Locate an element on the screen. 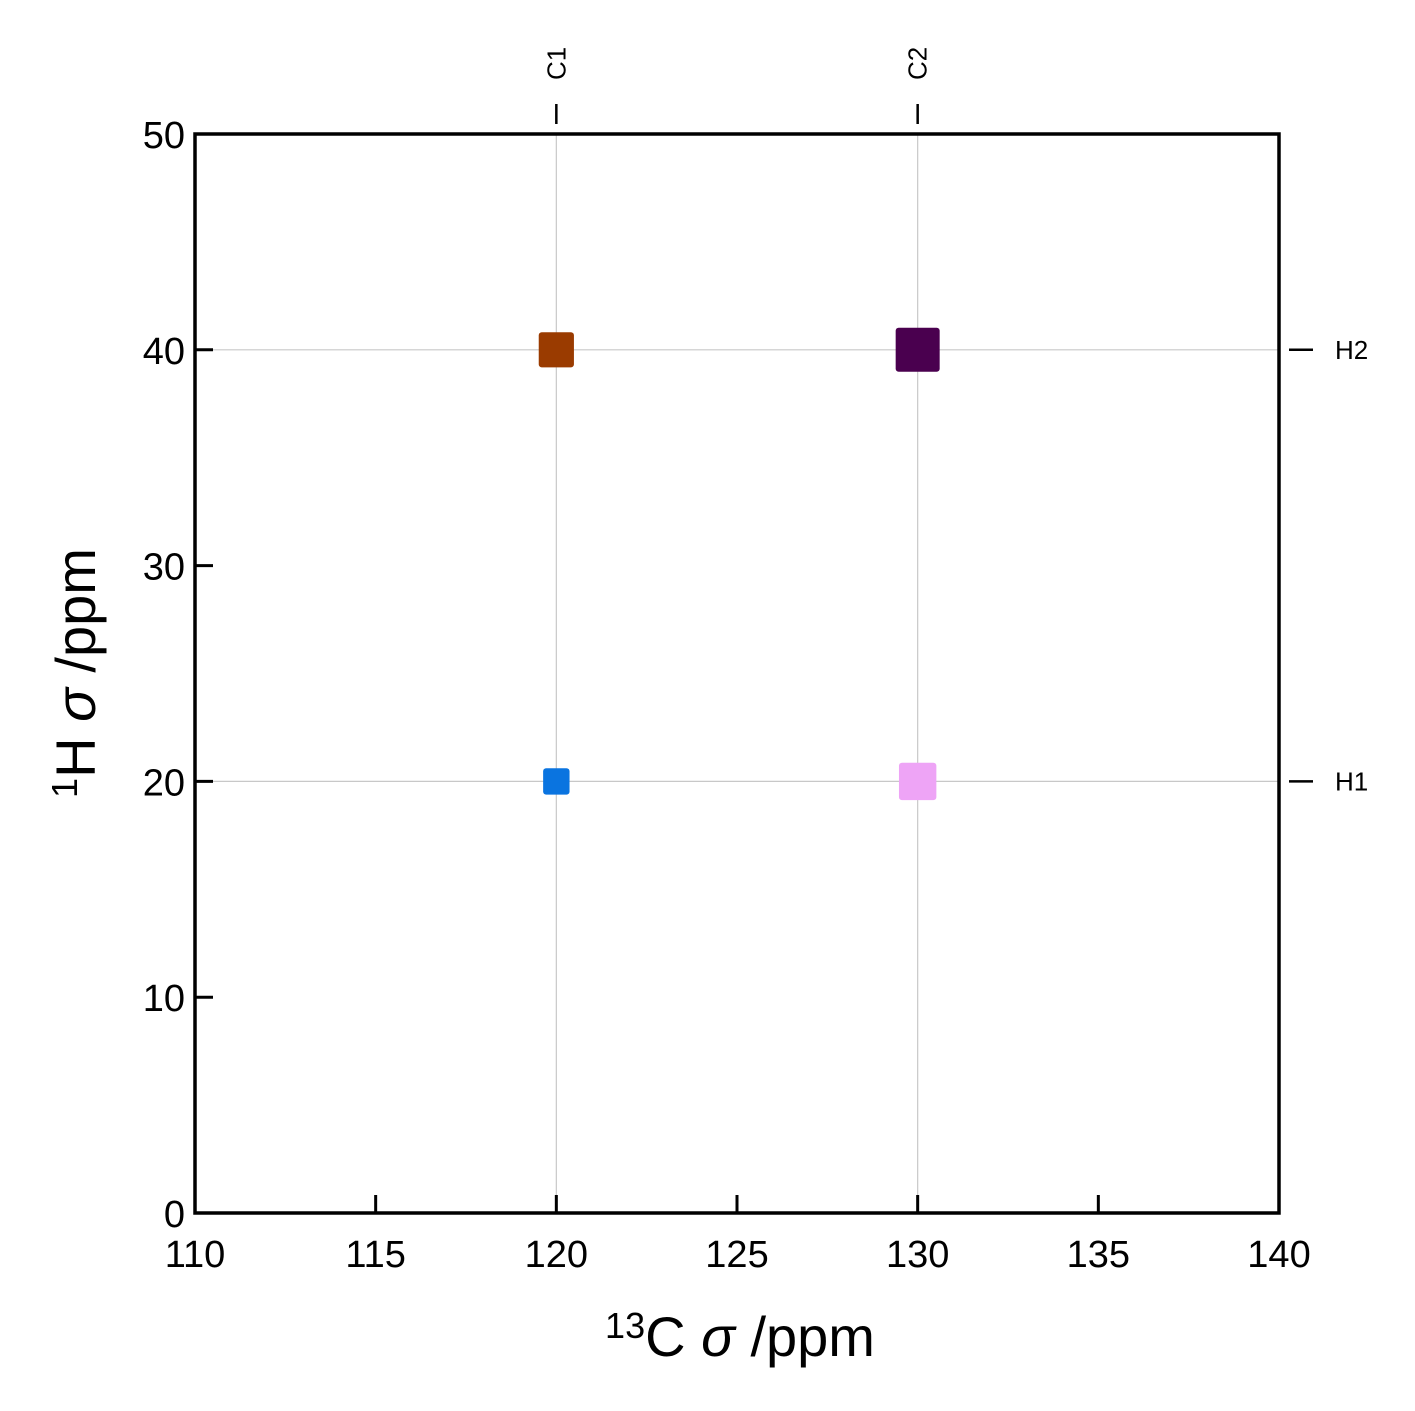 The image size is (1415, 1411). data-points is located at coordinates (739, 564).